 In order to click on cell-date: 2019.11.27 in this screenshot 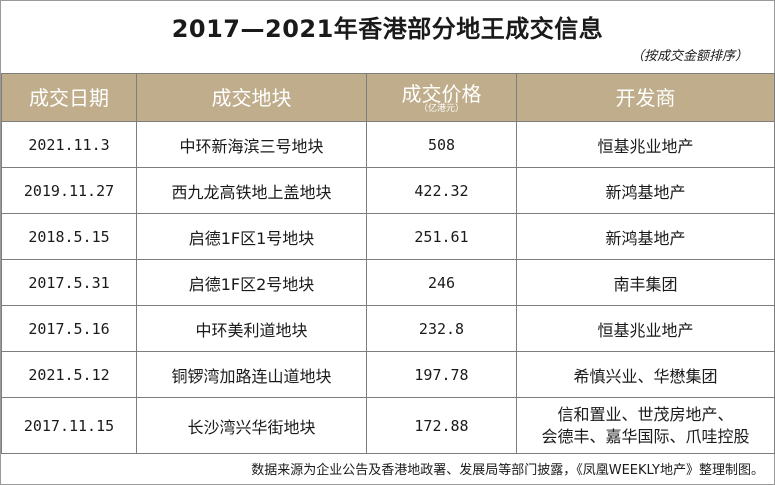, I will do `click(69, 190)`.